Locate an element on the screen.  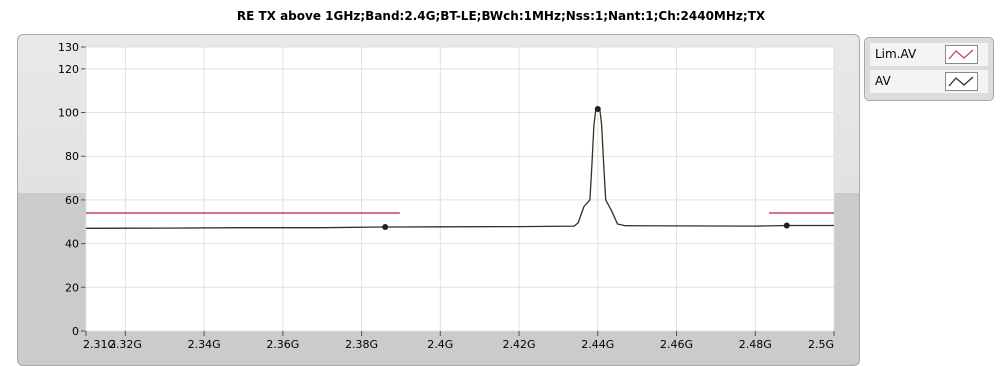
x-tick-label: 2.48G is located at coordinates (755, 344).